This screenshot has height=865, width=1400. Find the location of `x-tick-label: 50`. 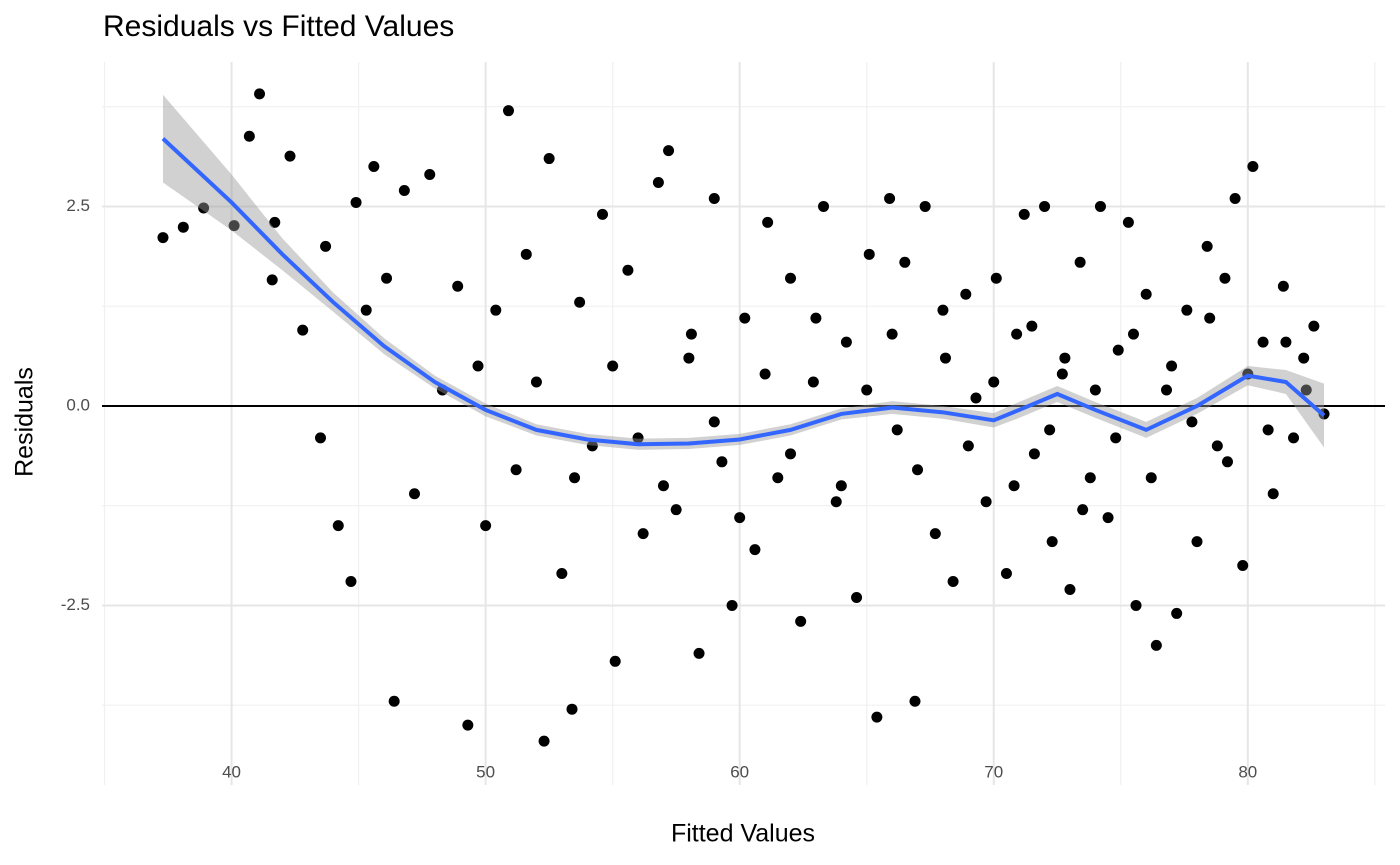

x-tick-label: 50 is located at coordinates (485, 771).